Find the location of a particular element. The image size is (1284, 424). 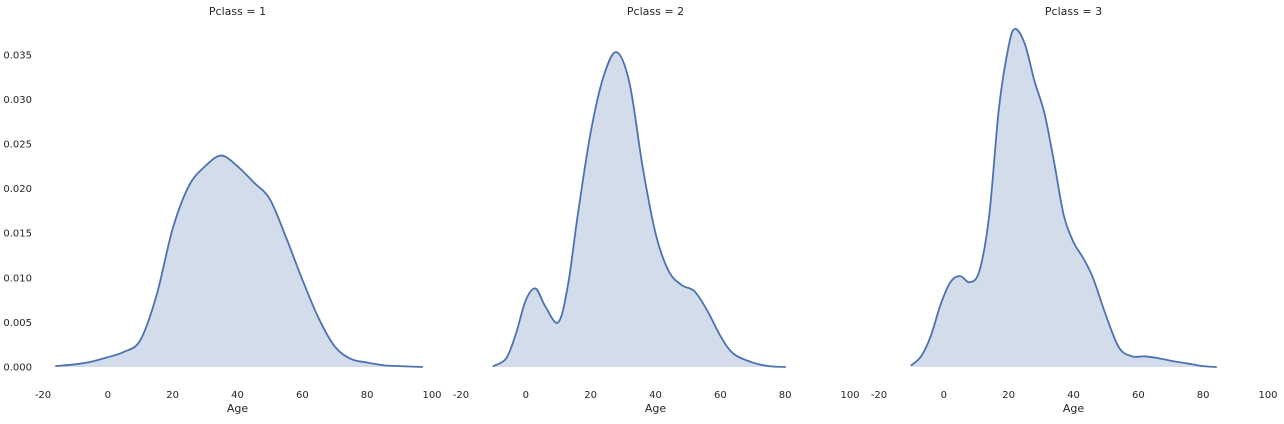

y-tick-label: 0.035 is located at coordinates (17, 55).